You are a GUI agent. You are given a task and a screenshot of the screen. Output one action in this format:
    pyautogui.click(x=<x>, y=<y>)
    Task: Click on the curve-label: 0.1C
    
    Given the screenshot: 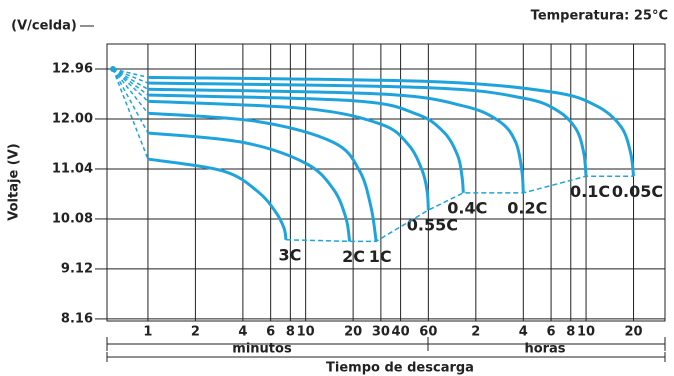 What is the action you would take?
    pyautogui.click(x=590, y=191)
    